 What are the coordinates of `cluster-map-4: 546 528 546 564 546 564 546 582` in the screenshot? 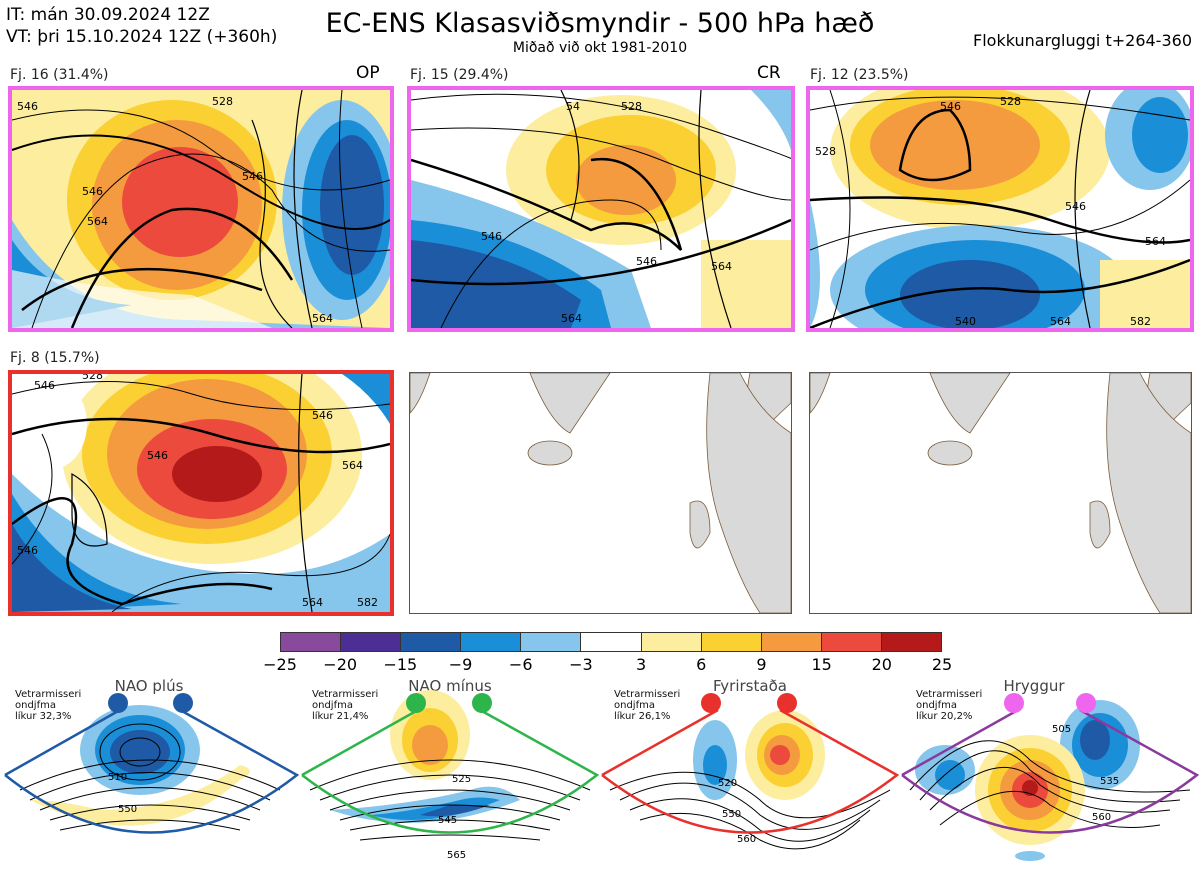 It's located at (201, 493).